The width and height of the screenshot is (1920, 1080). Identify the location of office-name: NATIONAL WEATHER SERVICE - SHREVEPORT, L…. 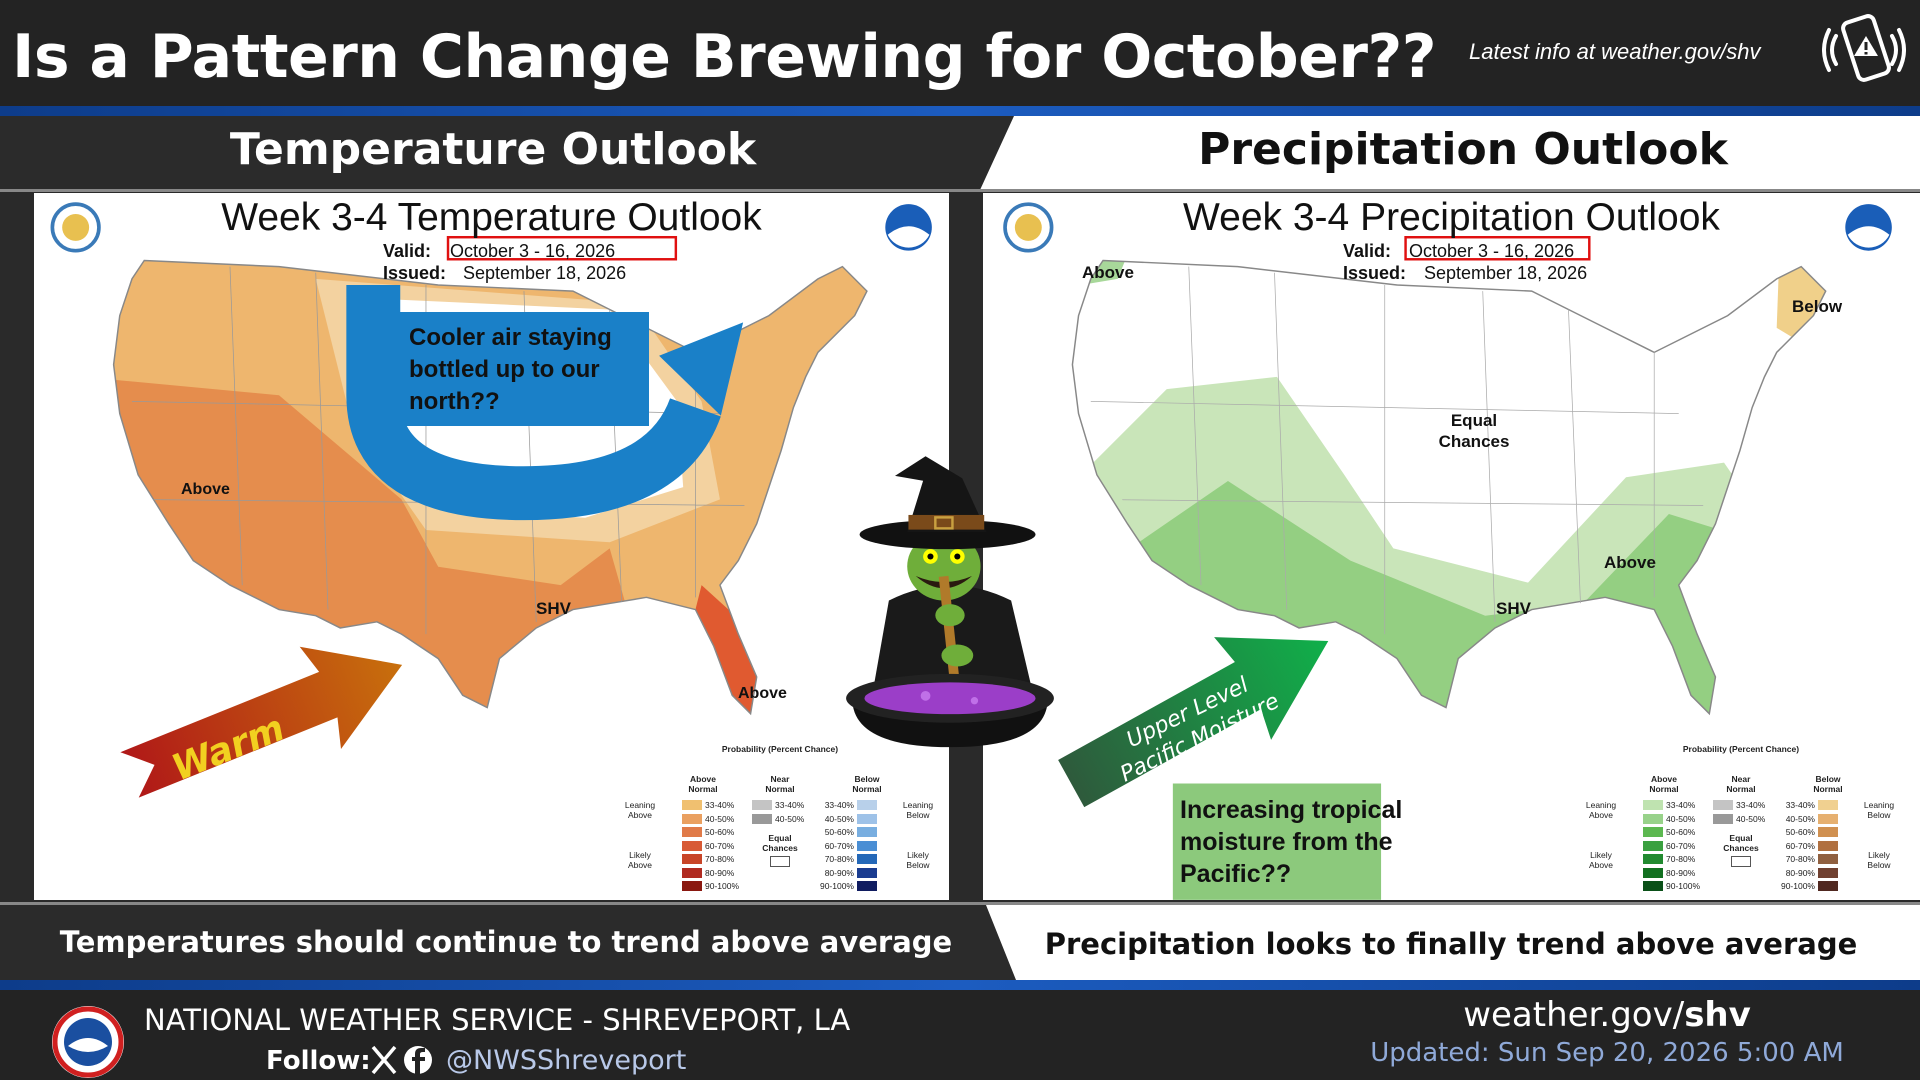
(497, 1020).